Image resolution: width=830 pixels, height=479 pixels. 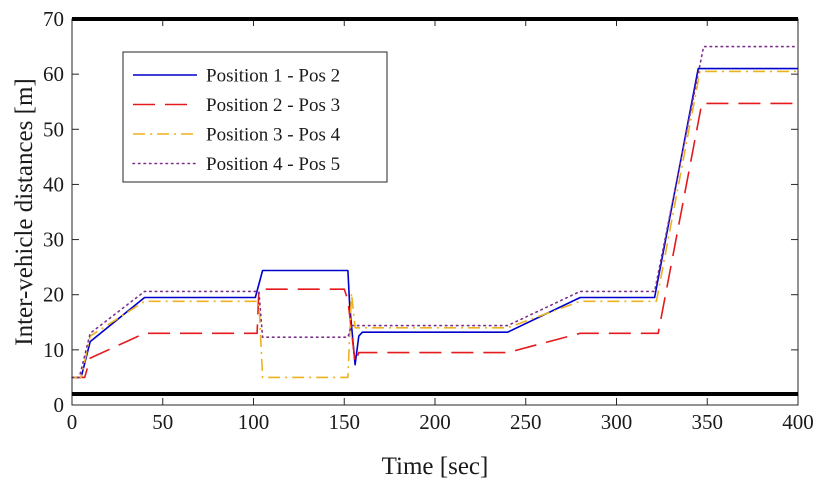 I want to click on y-tick-label: 30, so click(x=53, y=240).